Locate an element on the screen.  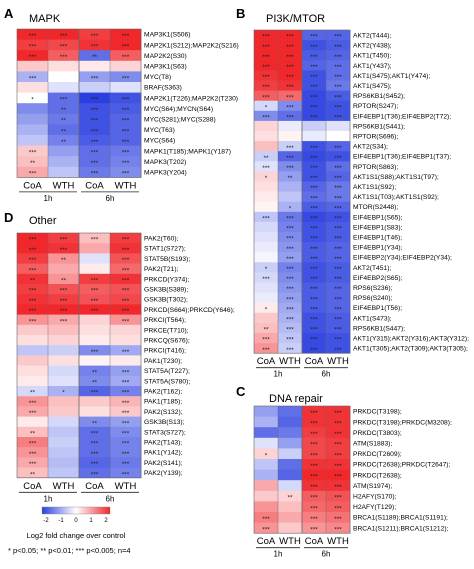
significance-marker: * is located at coordinates (63, 393).